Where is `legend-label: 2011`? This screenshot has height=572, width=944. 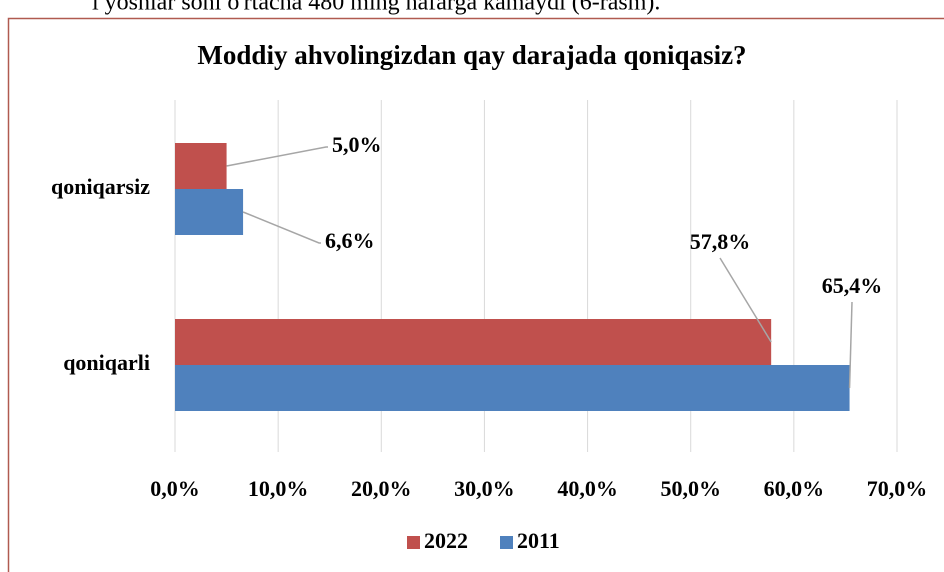 legend-label: 2011 is located at coordinates (538, 540).